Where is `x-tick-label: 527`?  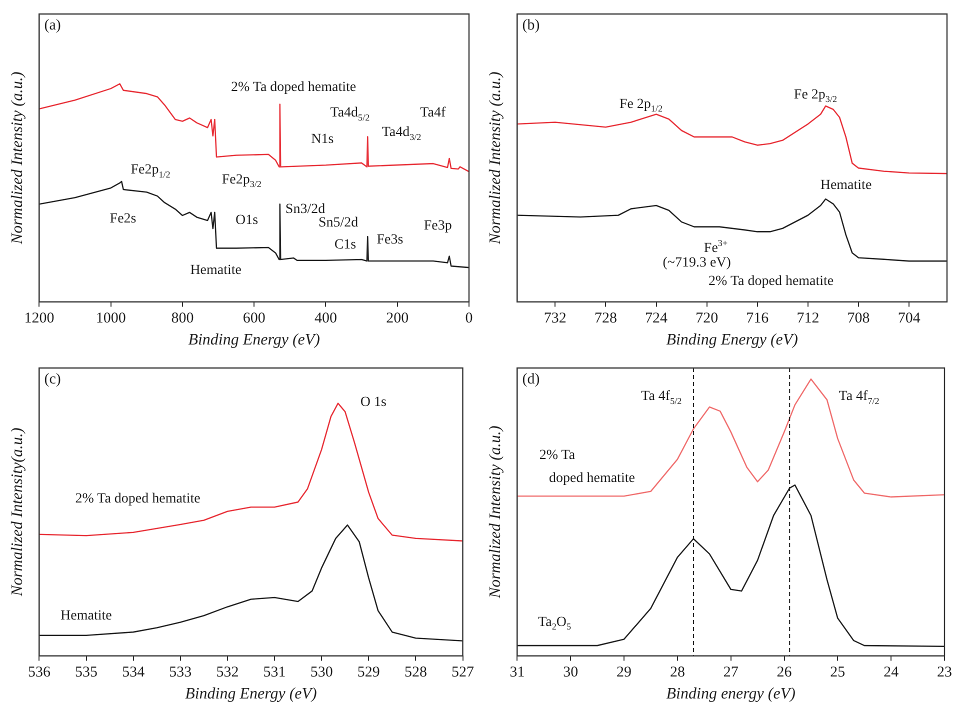 x-tick-label: 527 is located at coordinates (463, 672).